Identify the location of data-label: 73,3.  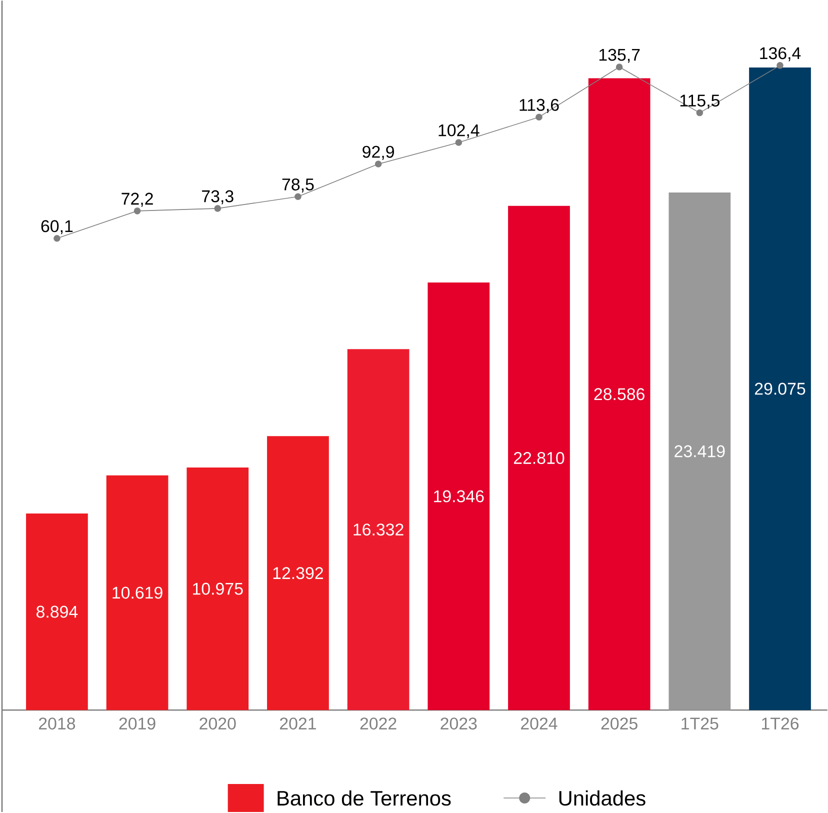
(218, 197).